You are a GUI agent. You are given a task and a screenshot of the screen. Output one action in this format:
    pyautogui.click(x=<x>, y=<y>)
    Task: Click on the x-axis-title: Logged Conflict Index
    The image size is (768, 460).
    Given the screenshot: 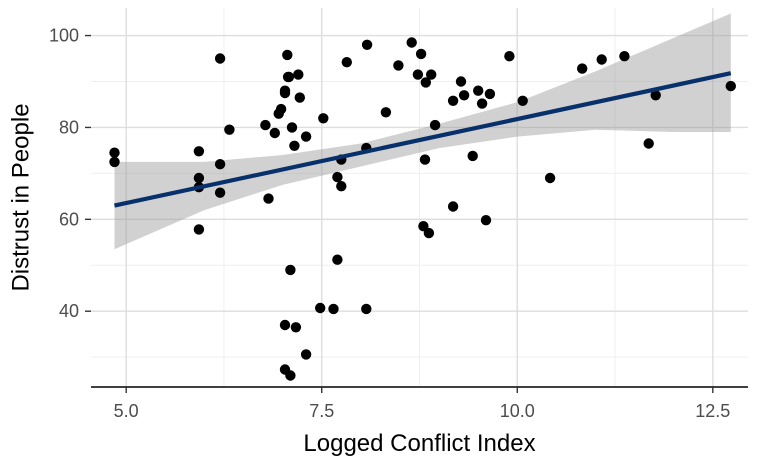 What is the action you would take?
    pyautogui.click(x=419, y=443)
    